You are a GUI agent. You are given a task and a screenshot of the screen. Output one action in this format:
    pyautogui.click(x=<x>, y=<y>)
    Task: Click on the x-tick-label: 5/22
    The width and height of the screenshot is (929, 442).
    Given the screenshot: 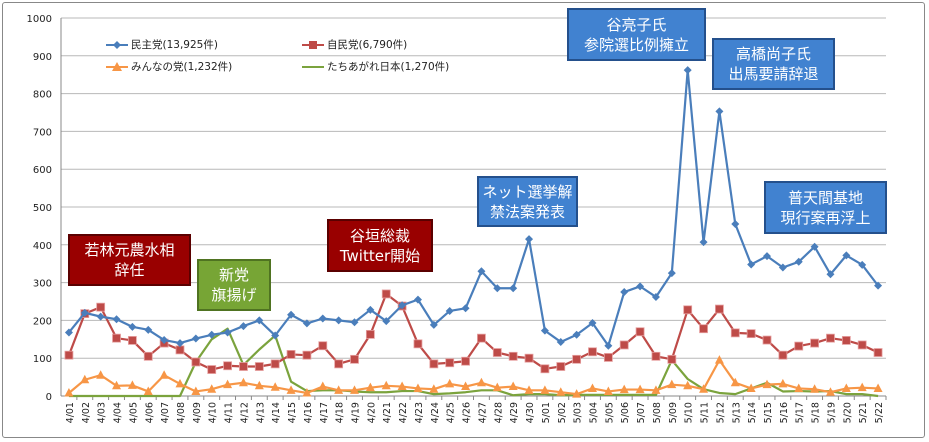 What is the action you would take?
    pyautogui.click(x=879, y=412)
    